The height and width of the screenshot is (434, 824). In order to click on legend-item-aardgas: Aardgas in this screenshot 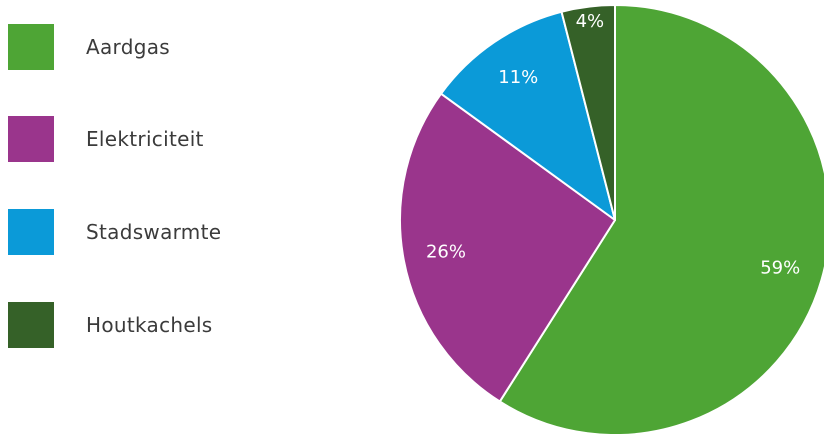, I will do `click(89, 47)`.